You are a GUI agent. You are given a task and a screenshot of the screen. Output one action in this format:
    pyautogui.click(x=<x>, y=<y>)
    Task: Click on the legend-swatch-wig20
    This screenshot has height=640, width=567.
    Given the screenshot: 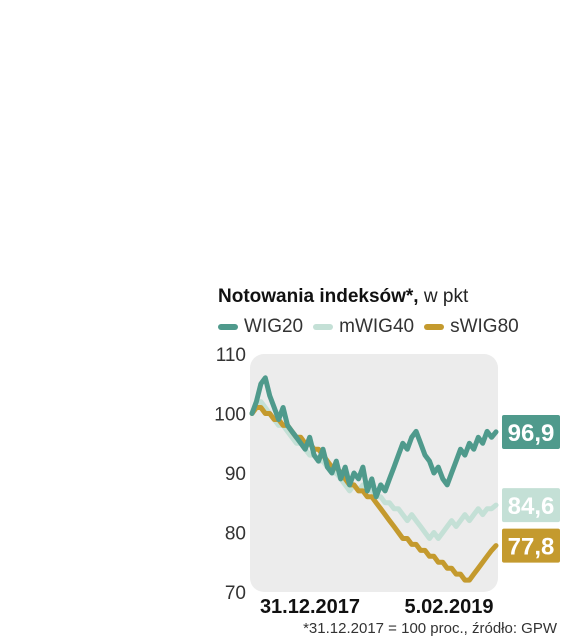 What is the action you would take?
    pyautogui.click(x=228, y=327)
    